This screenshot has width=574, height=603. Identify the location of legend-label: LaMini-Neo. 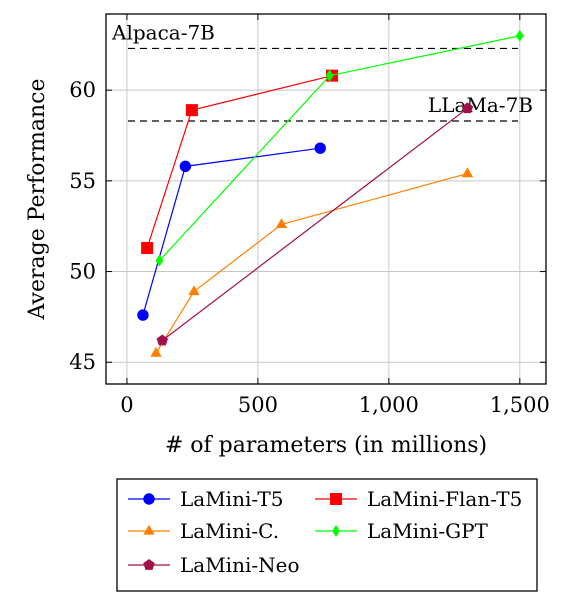
(240, 565).